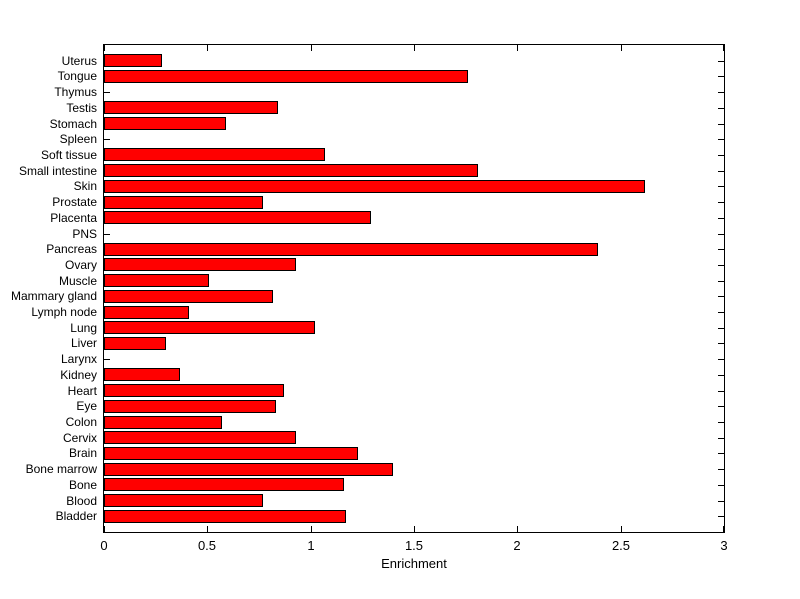  What do you see at coordinates (68, 155) in the screenshot?
I see `y-axis-label-soft-tissue: Soft tissue` at bounding box center [68, 155].